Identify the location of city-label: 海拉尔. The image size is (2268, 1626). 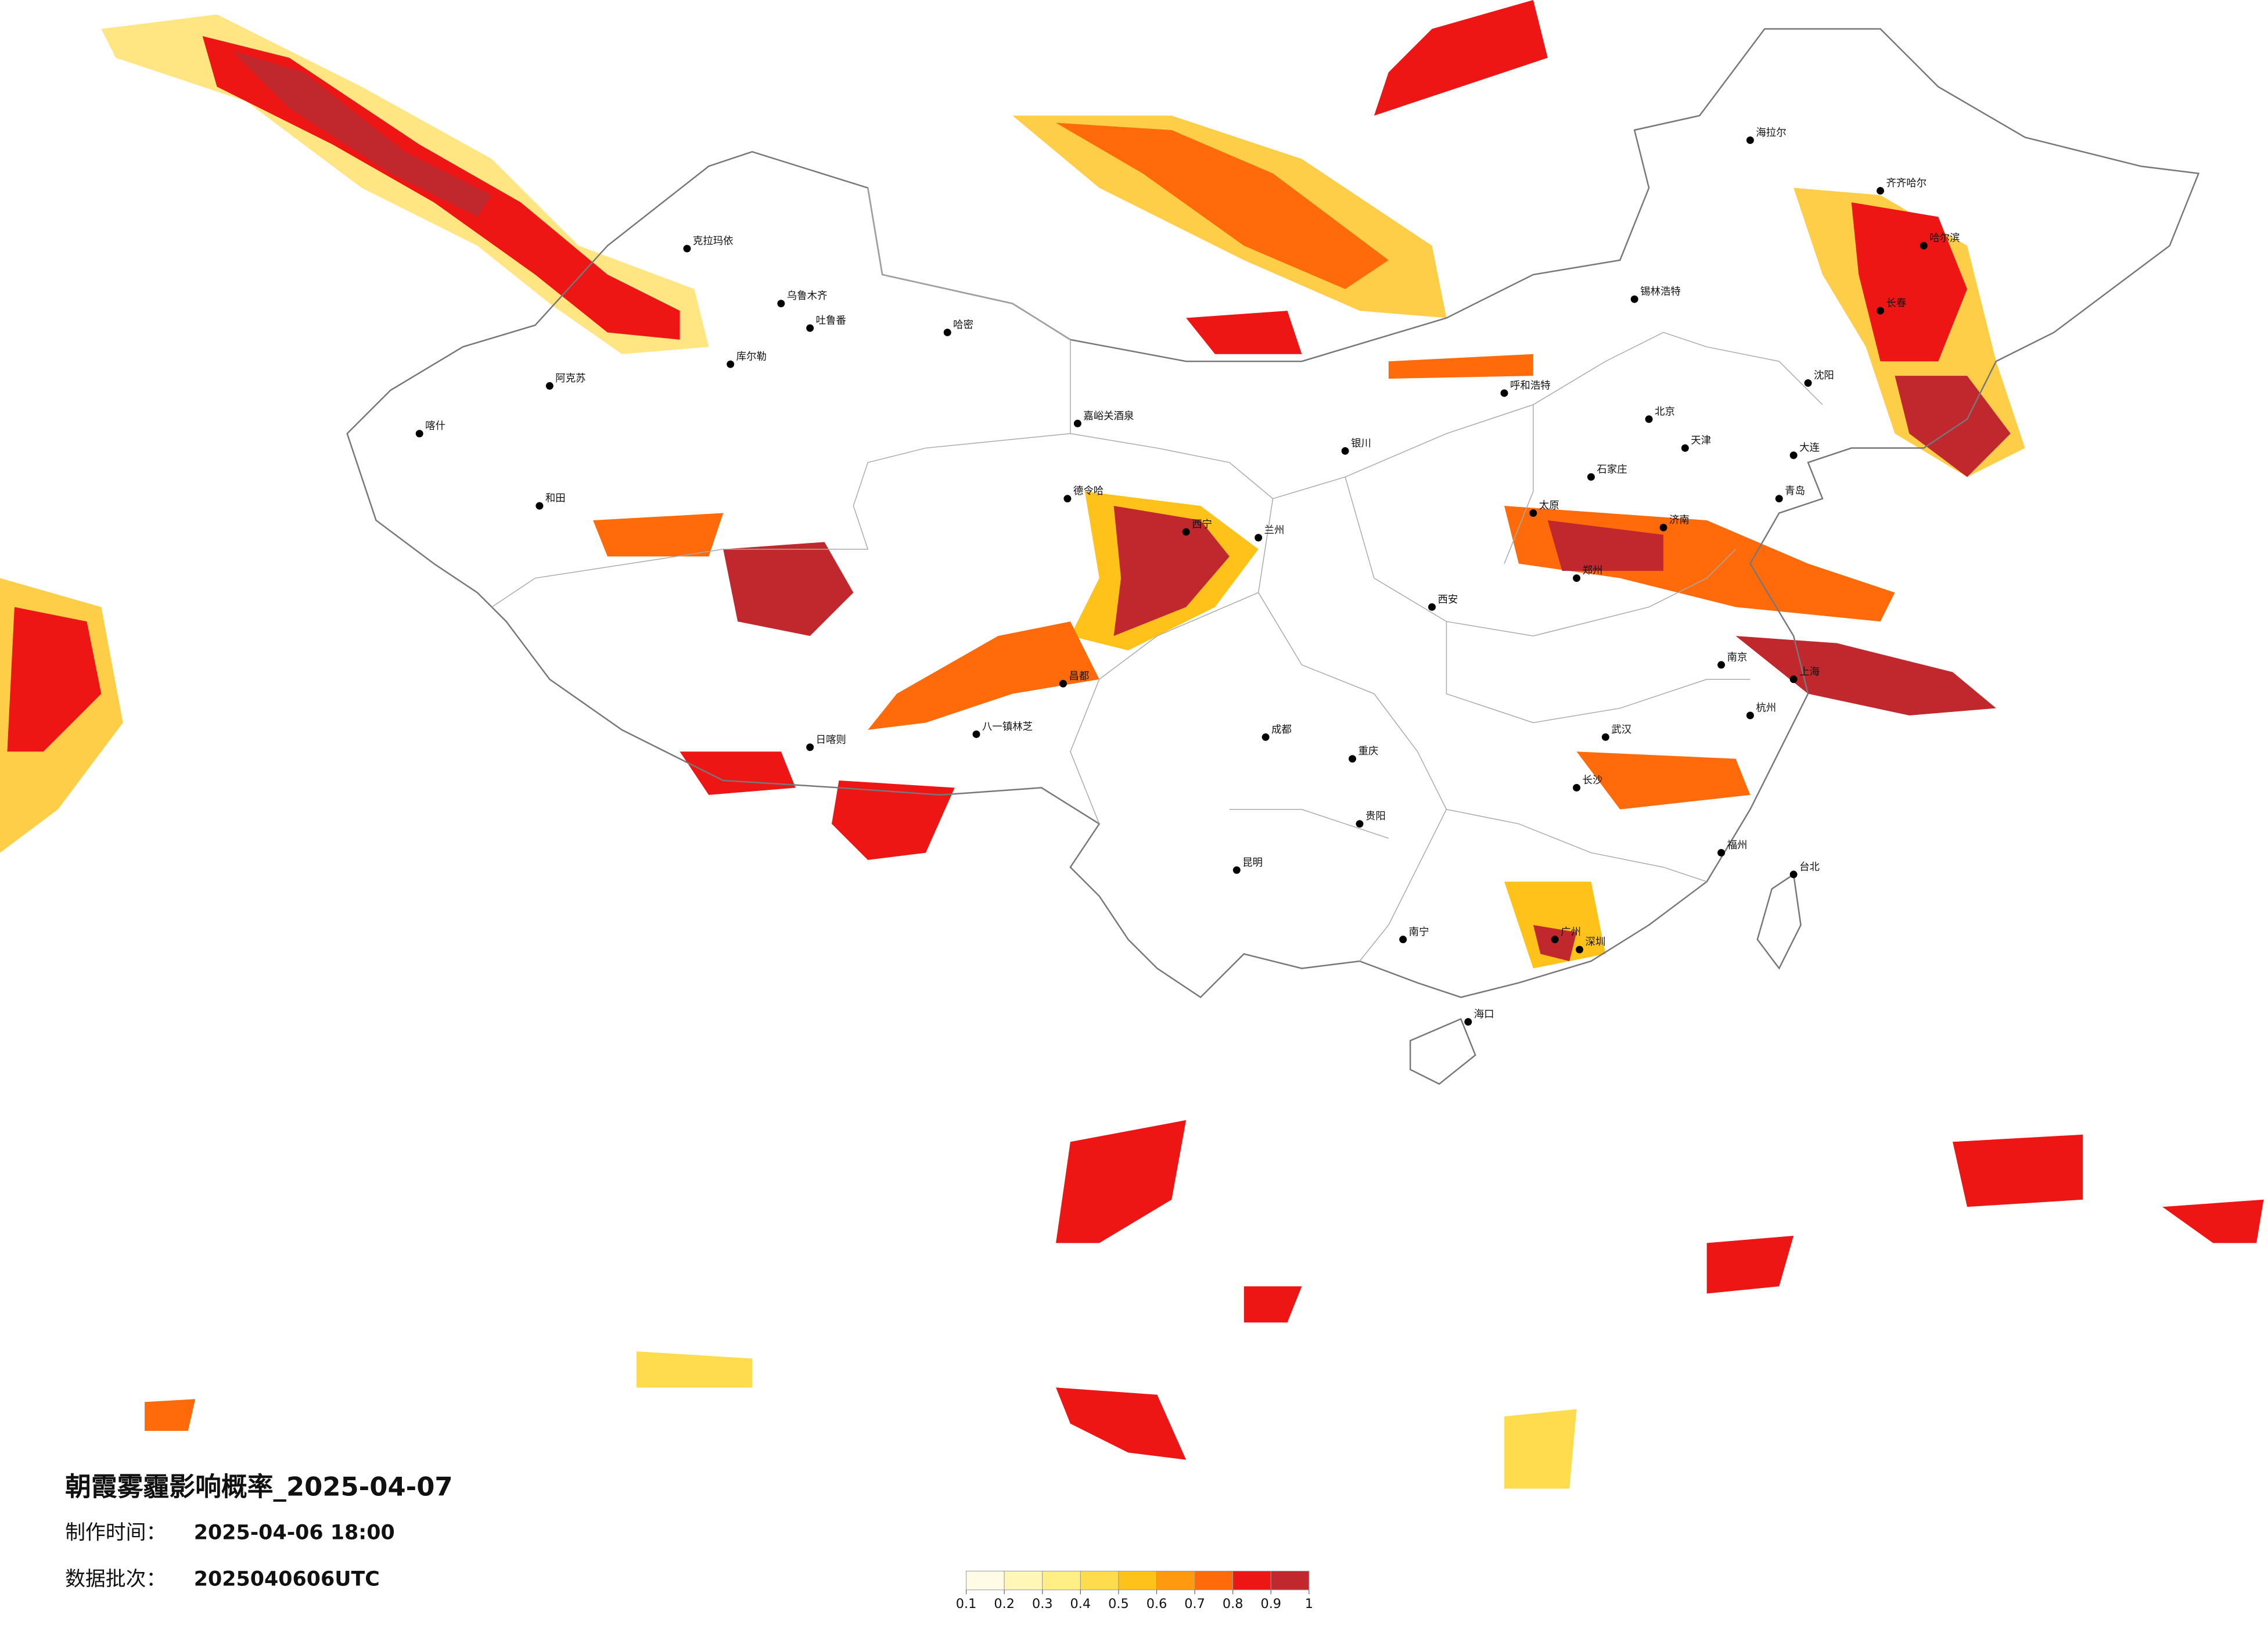
(1771, 133).